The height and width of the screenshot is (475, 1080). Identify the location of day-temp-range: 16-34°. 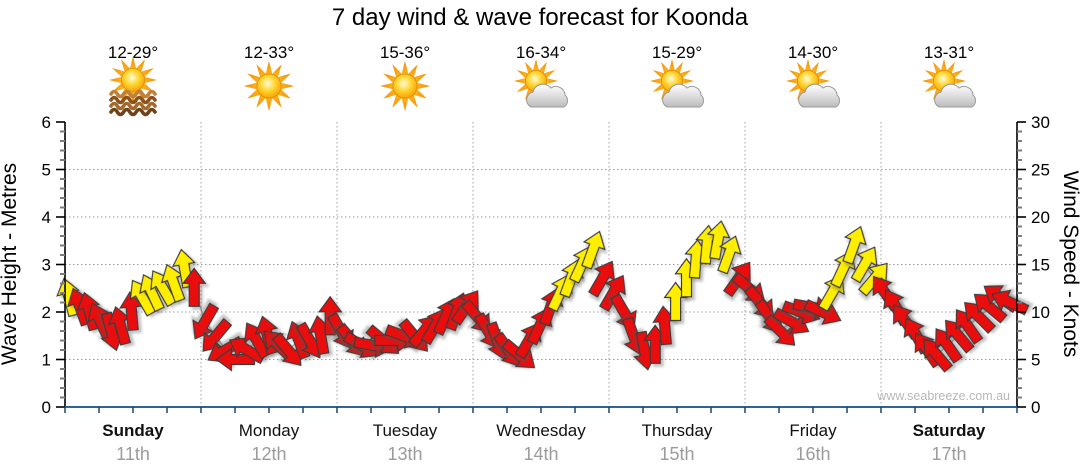
(541, 52).